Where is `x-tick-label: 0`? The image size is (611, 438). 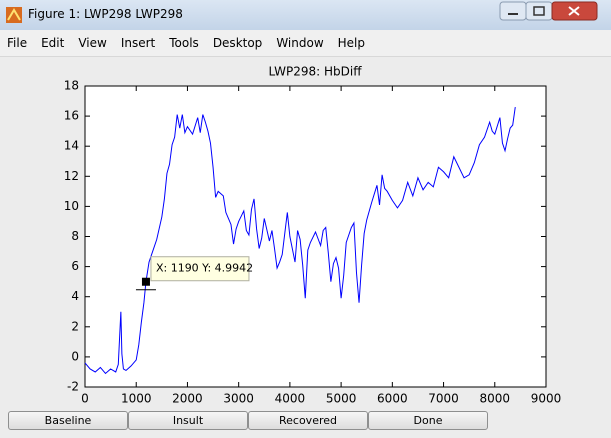
x-tick-label: 0 is located at coordinates (85, 399).